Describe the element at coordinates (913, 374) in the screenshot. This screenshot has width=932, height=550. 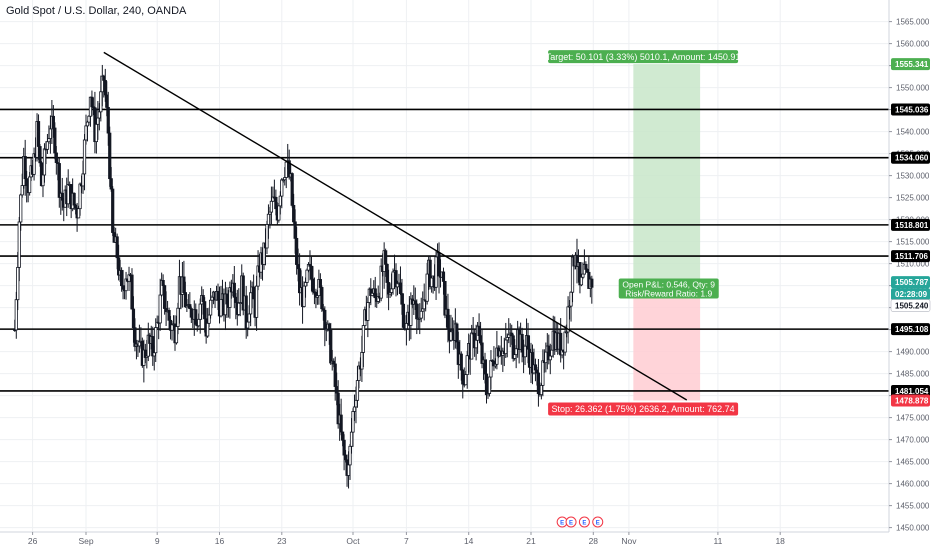
I see `price-axis-tick-label: 1485.000` at that location.